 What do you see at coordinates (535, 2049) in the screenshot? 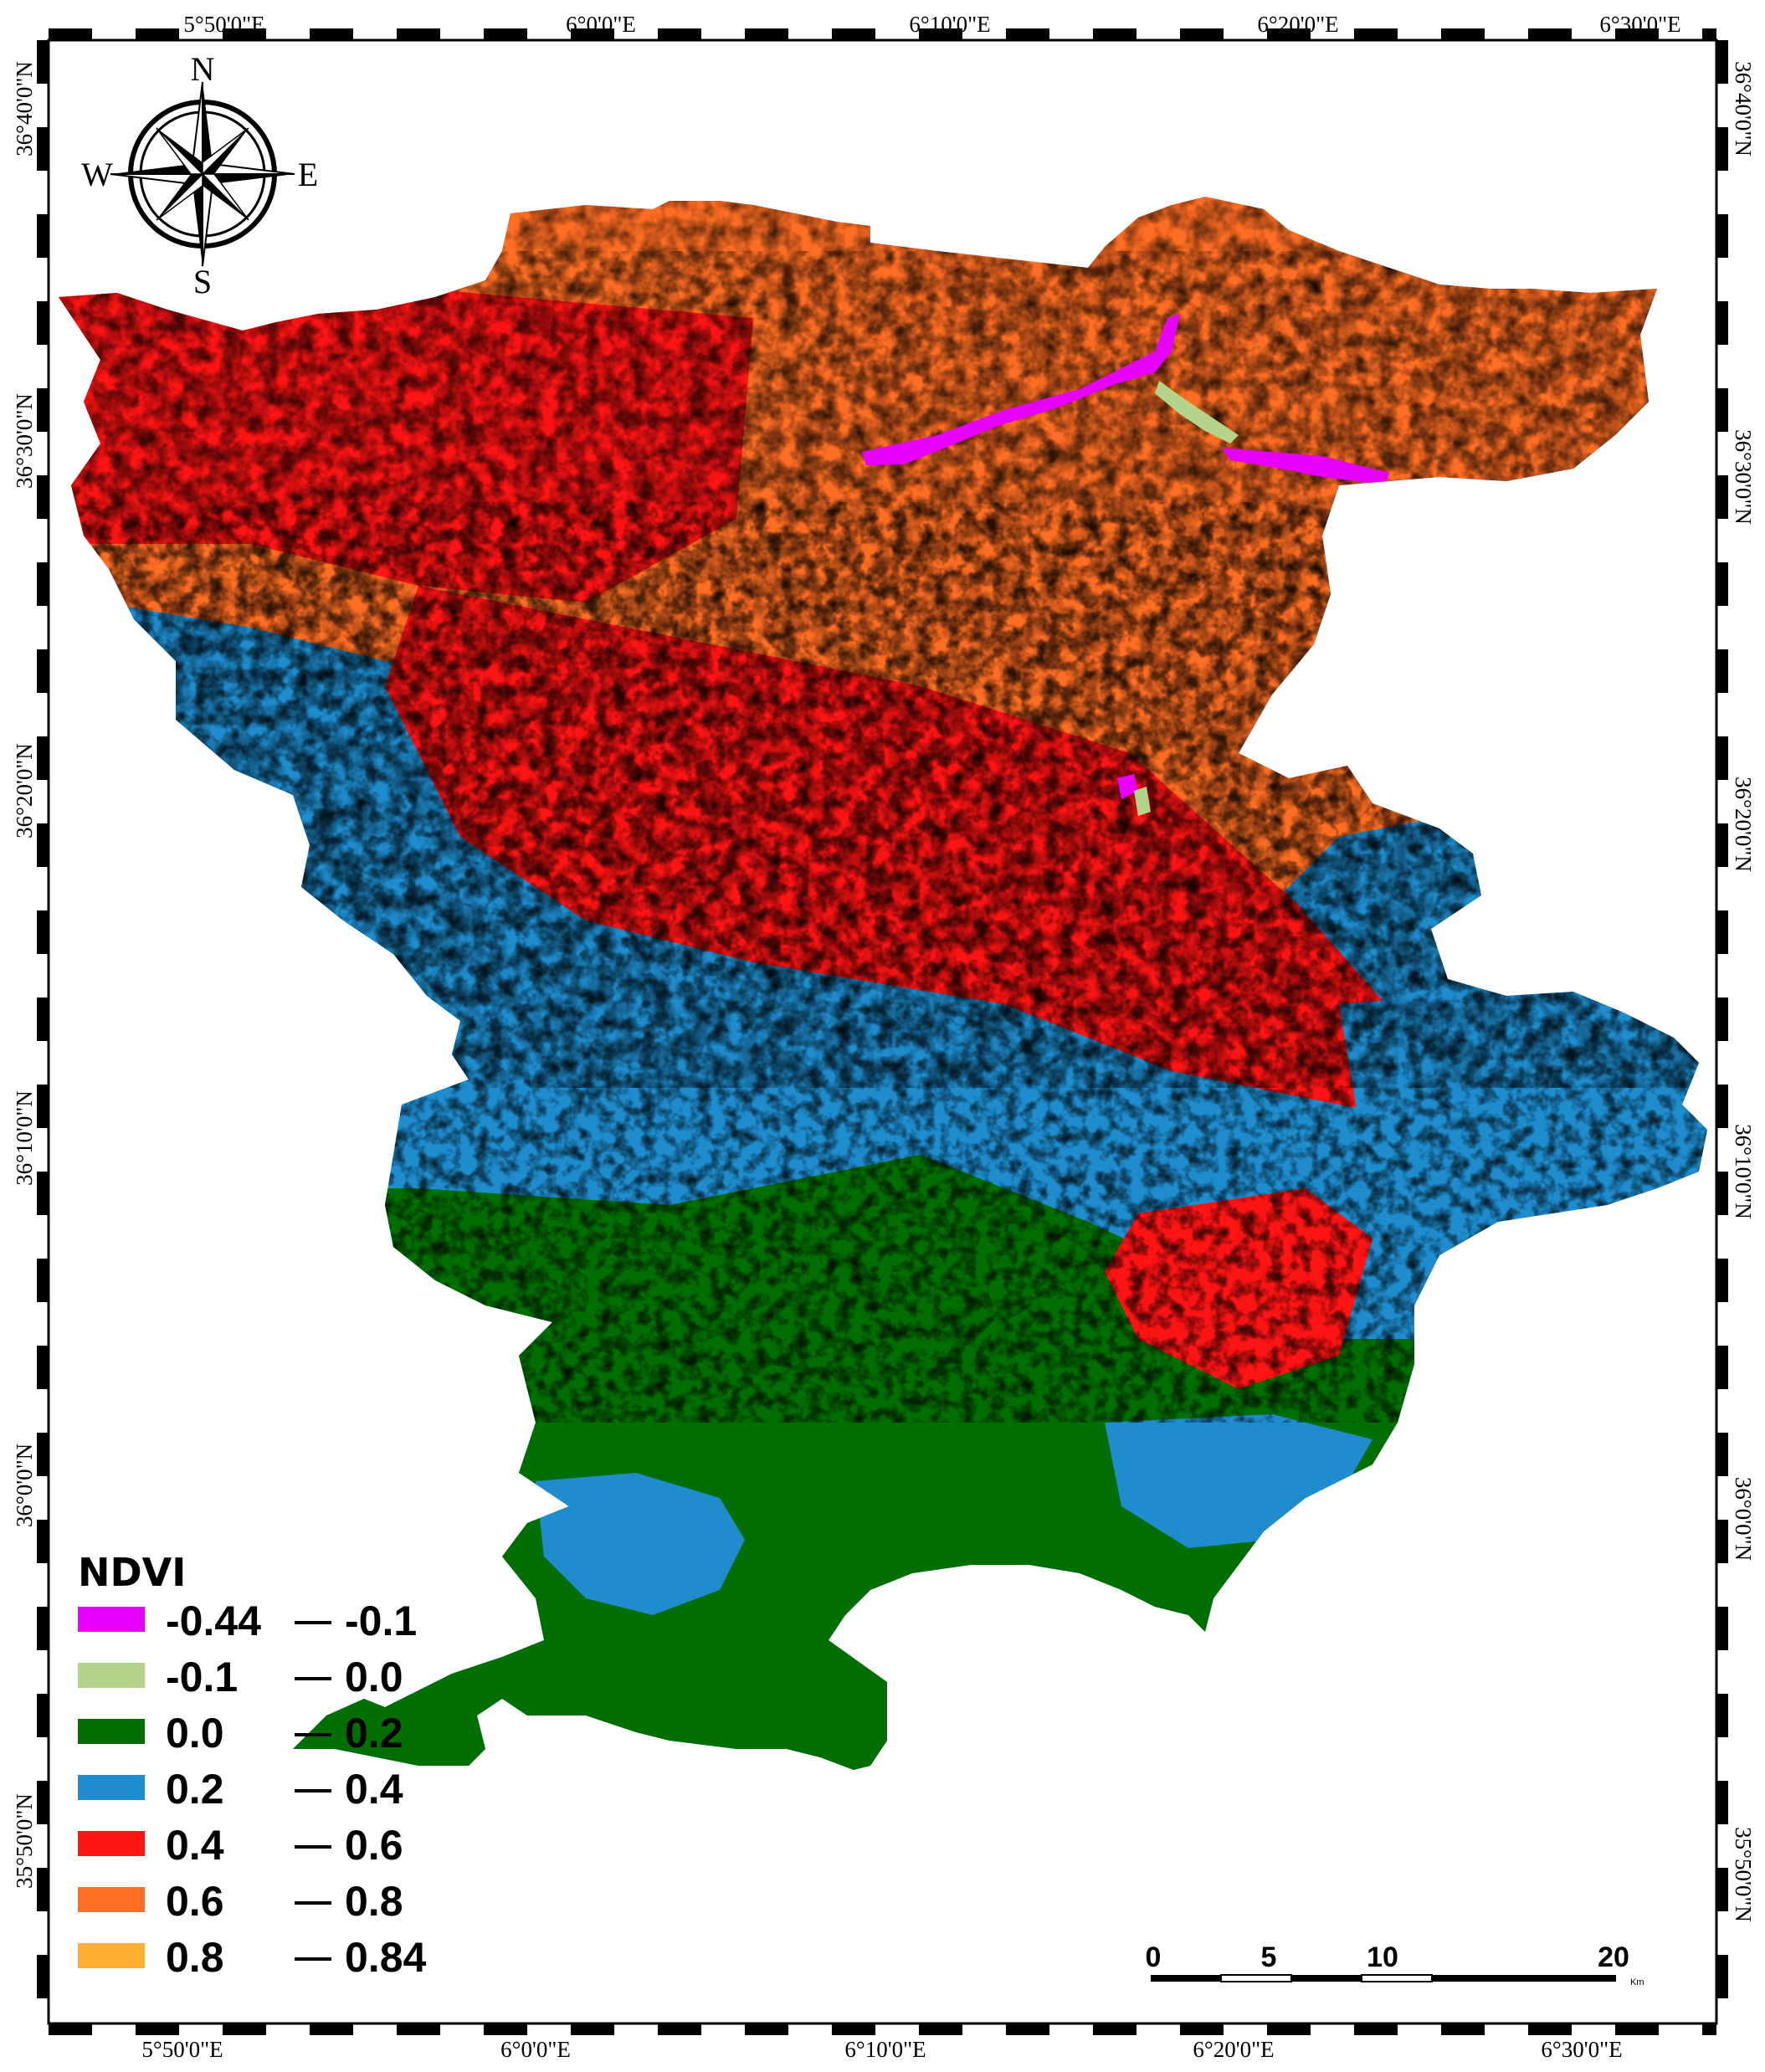
I see `lon-label-bottom-2: 6°0'0"E` at bounding box center [535, 2049].